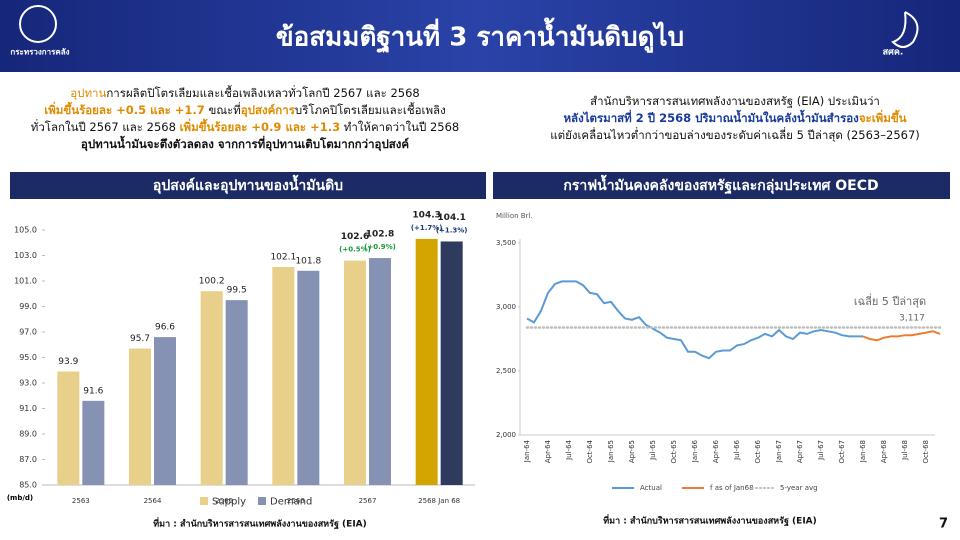 The image size is (960, 540). Describe the element at coordinates (426, 215) in the screenshot. I see `value-label: 104.3` at that location.